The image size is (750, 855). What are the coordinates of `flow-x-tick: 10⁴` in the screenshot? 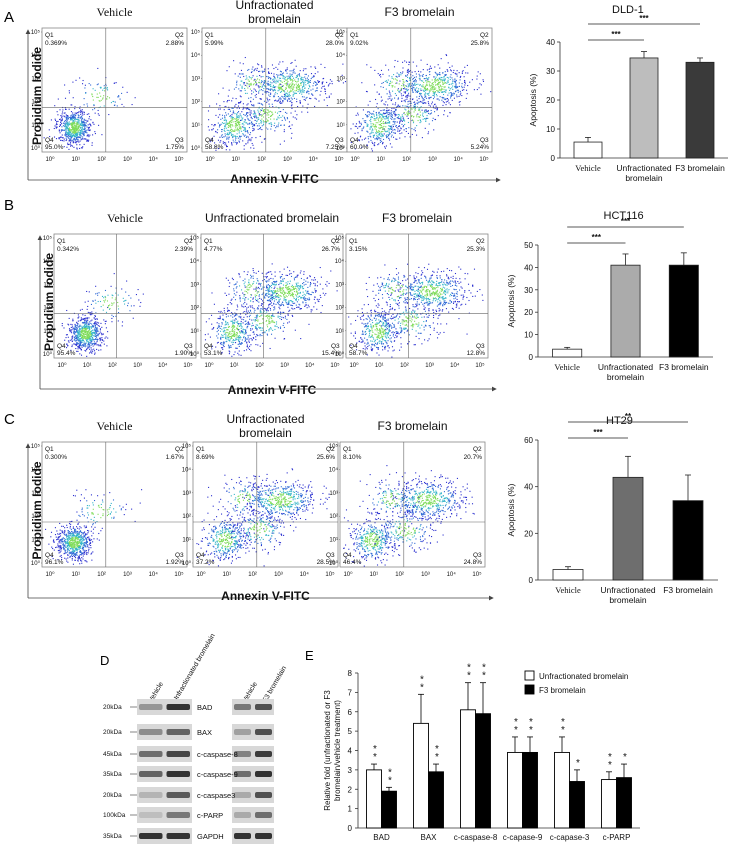 It's located at (459, 159).